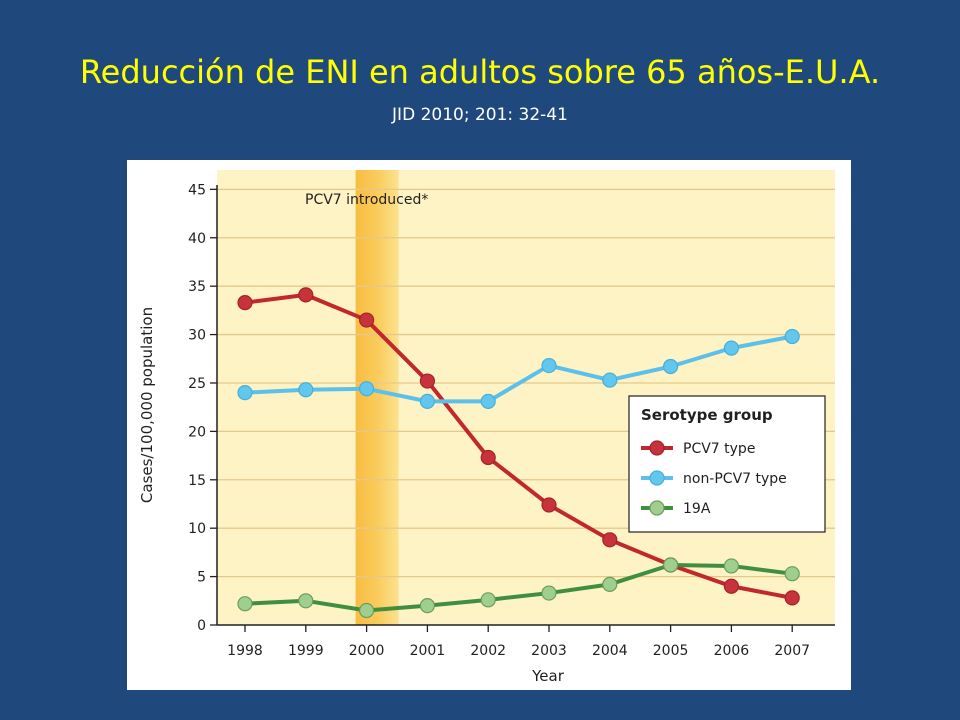 The height and width of the screenshot is (720, 960). Describe the element at coordinates (201, 578) in the screenshot. I see `y-tick-label: 5` at that location.